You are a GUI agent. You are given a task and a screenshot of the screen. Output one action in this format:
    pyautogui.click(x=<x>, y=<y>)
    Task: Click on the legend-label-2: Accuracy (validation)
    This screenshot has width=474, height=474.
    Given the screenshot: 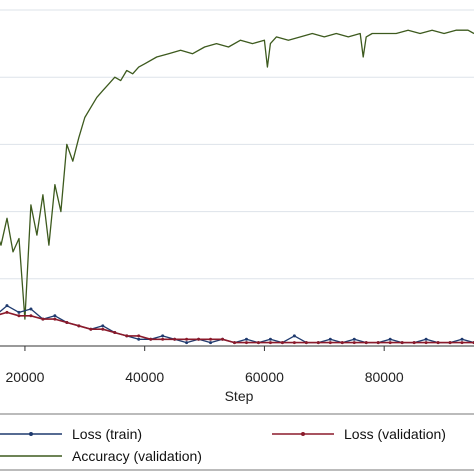 What is the action you would take?
    pyautogui.click(x=137, y=456)
    